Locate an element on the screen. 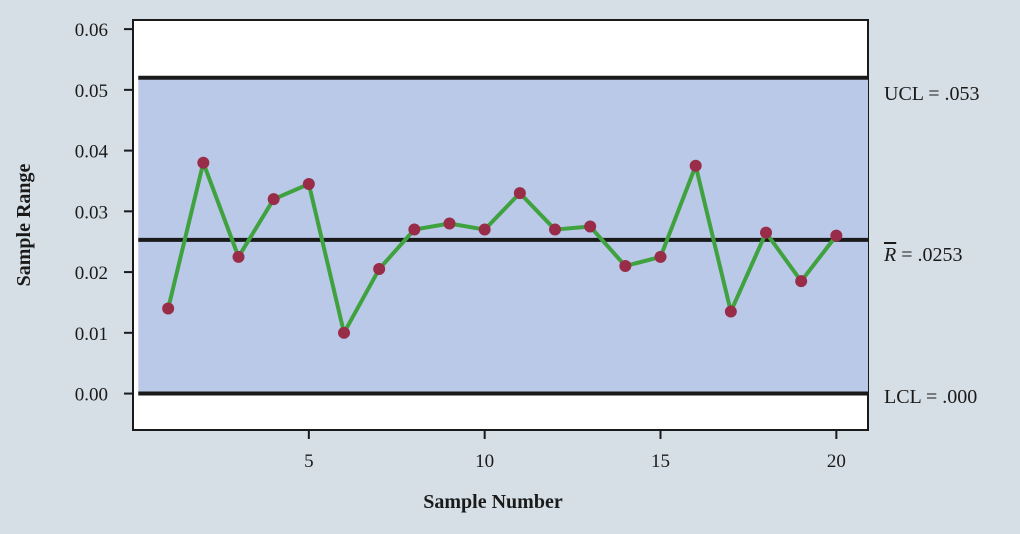  center-line-label: R = .0253 is located at coordinates (923, 255).